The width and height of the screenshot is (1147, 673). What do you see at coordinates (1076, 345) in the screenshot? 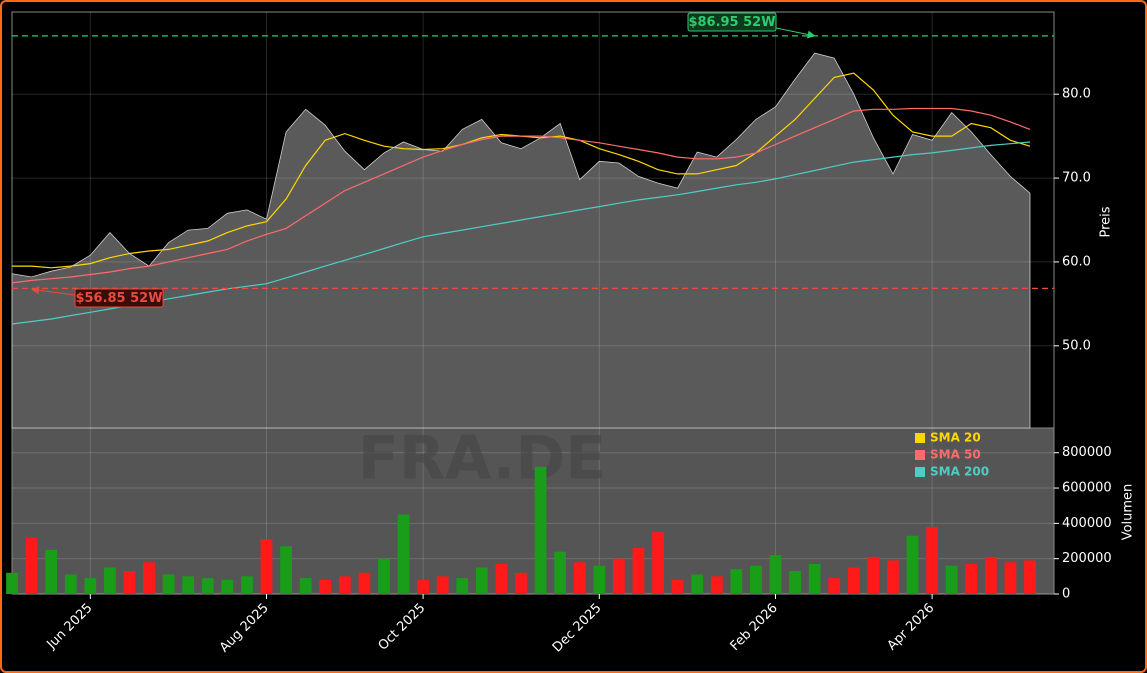
I see `y-tick-label: 50.0` at bounding box center [1076, 345].